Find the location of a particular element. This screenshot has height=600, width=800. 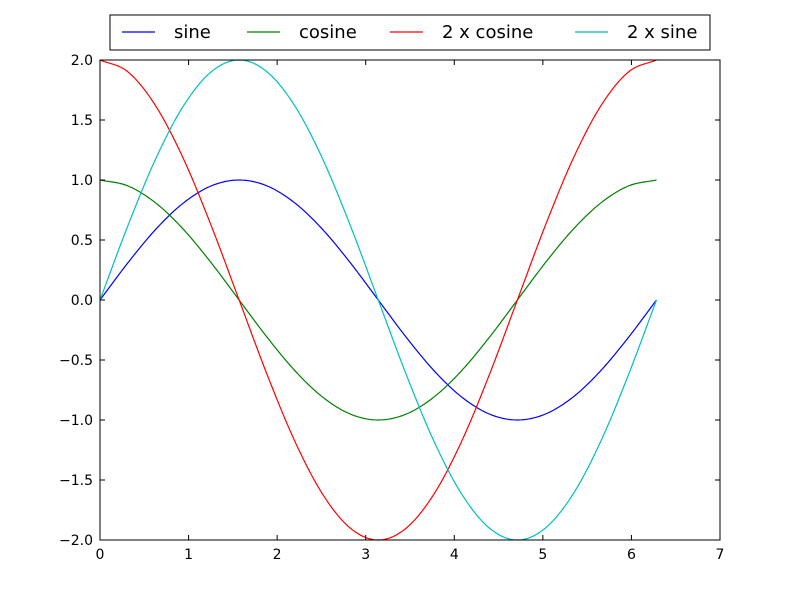

y-tick-label: −2.0 is located at coordinates (76, 541).